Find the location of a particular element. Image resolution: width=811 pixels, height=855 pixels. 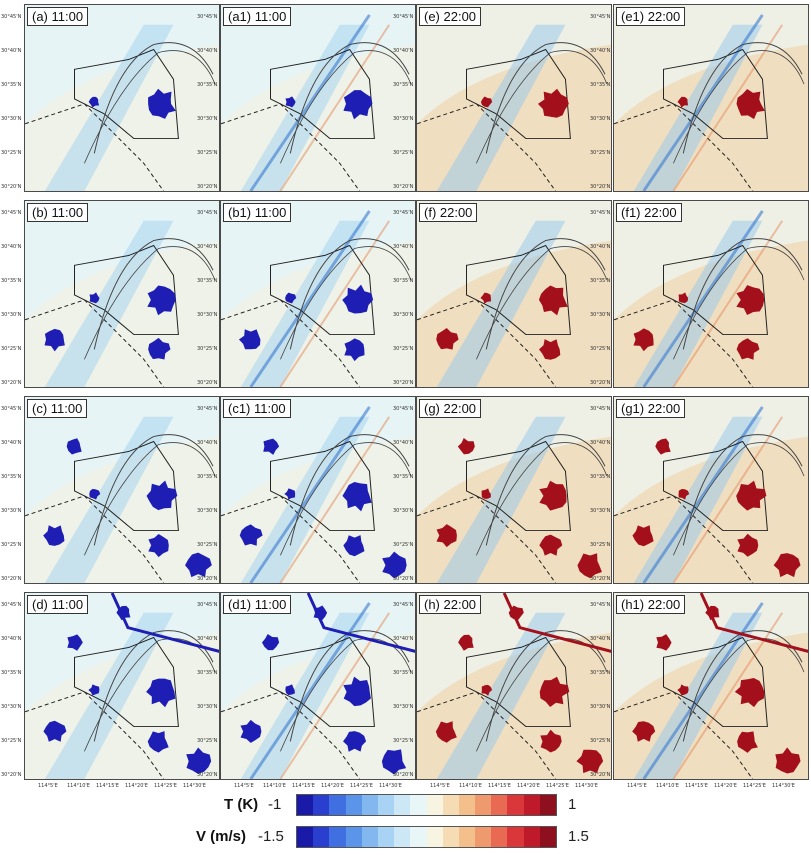

panel-label: (e) 22:00 is located at coordinates (450, 16).